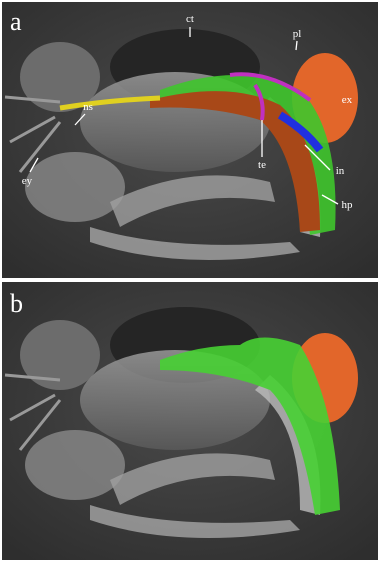 The width and height of the screenshot is (380, 562). I want to click on muscles, so click(235, 161).